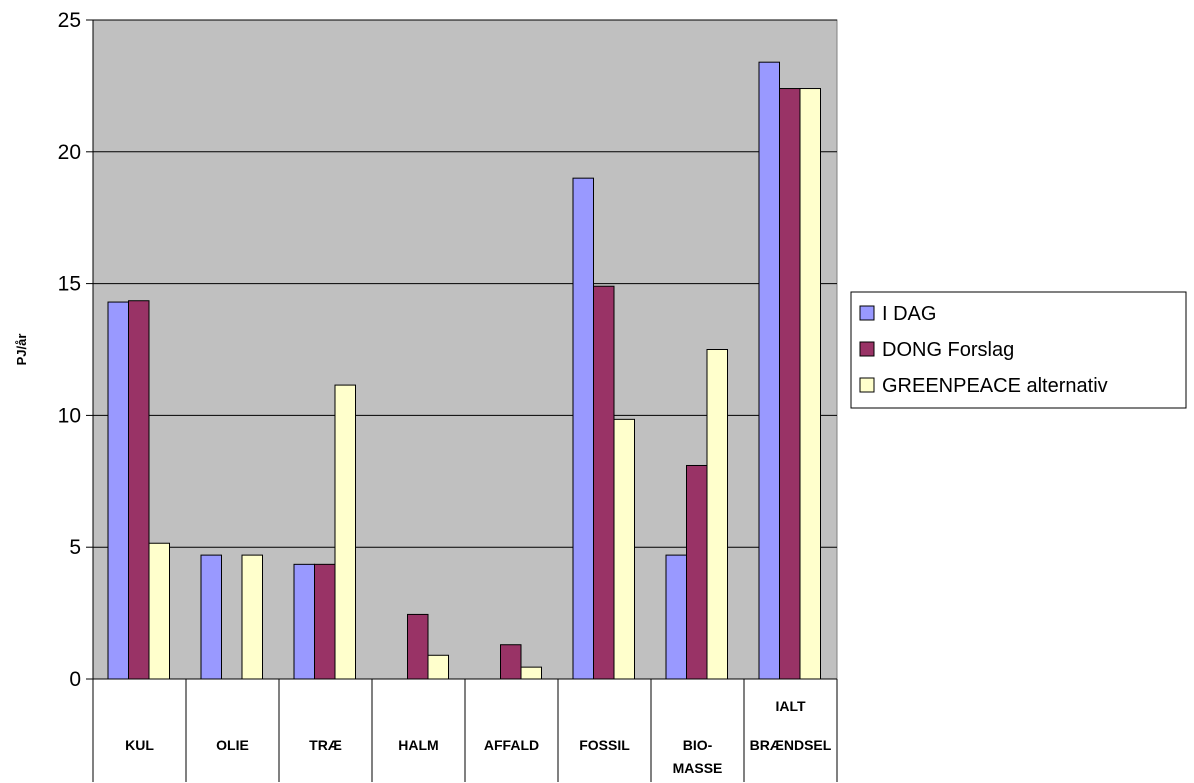 This screenshot has width=1194, height=783. I want to click on legend-label: GREENPEACE alternativ, so click(995, 386).